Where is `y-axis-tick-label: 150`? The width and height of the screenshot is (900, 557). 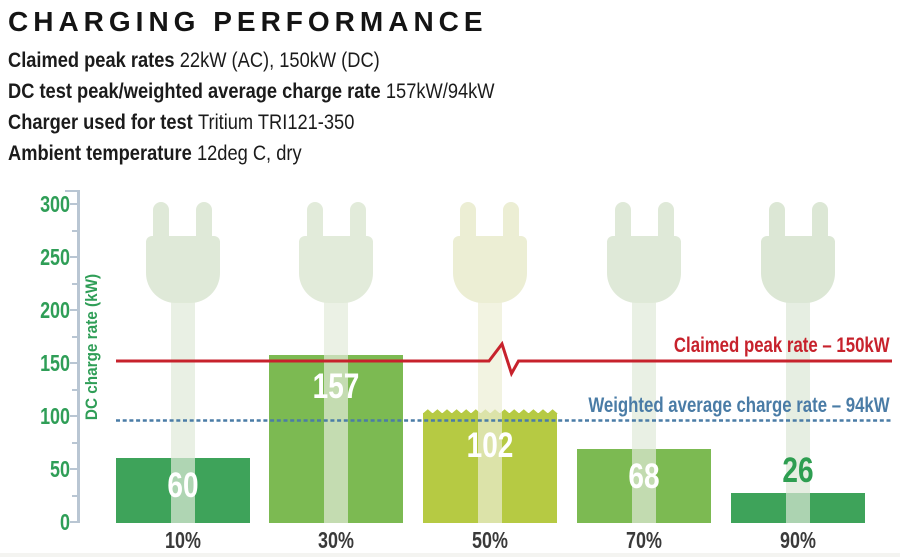 y-axis-tick-label: 150 is located at coordinates (55, 363).